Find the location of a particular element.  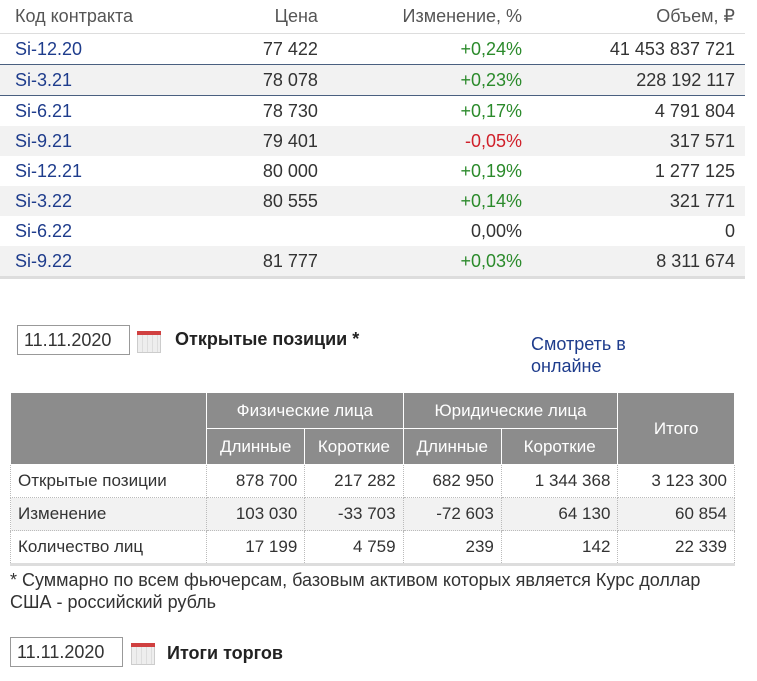

volume-cell: 317 571 is located at coordinates (638, 141).